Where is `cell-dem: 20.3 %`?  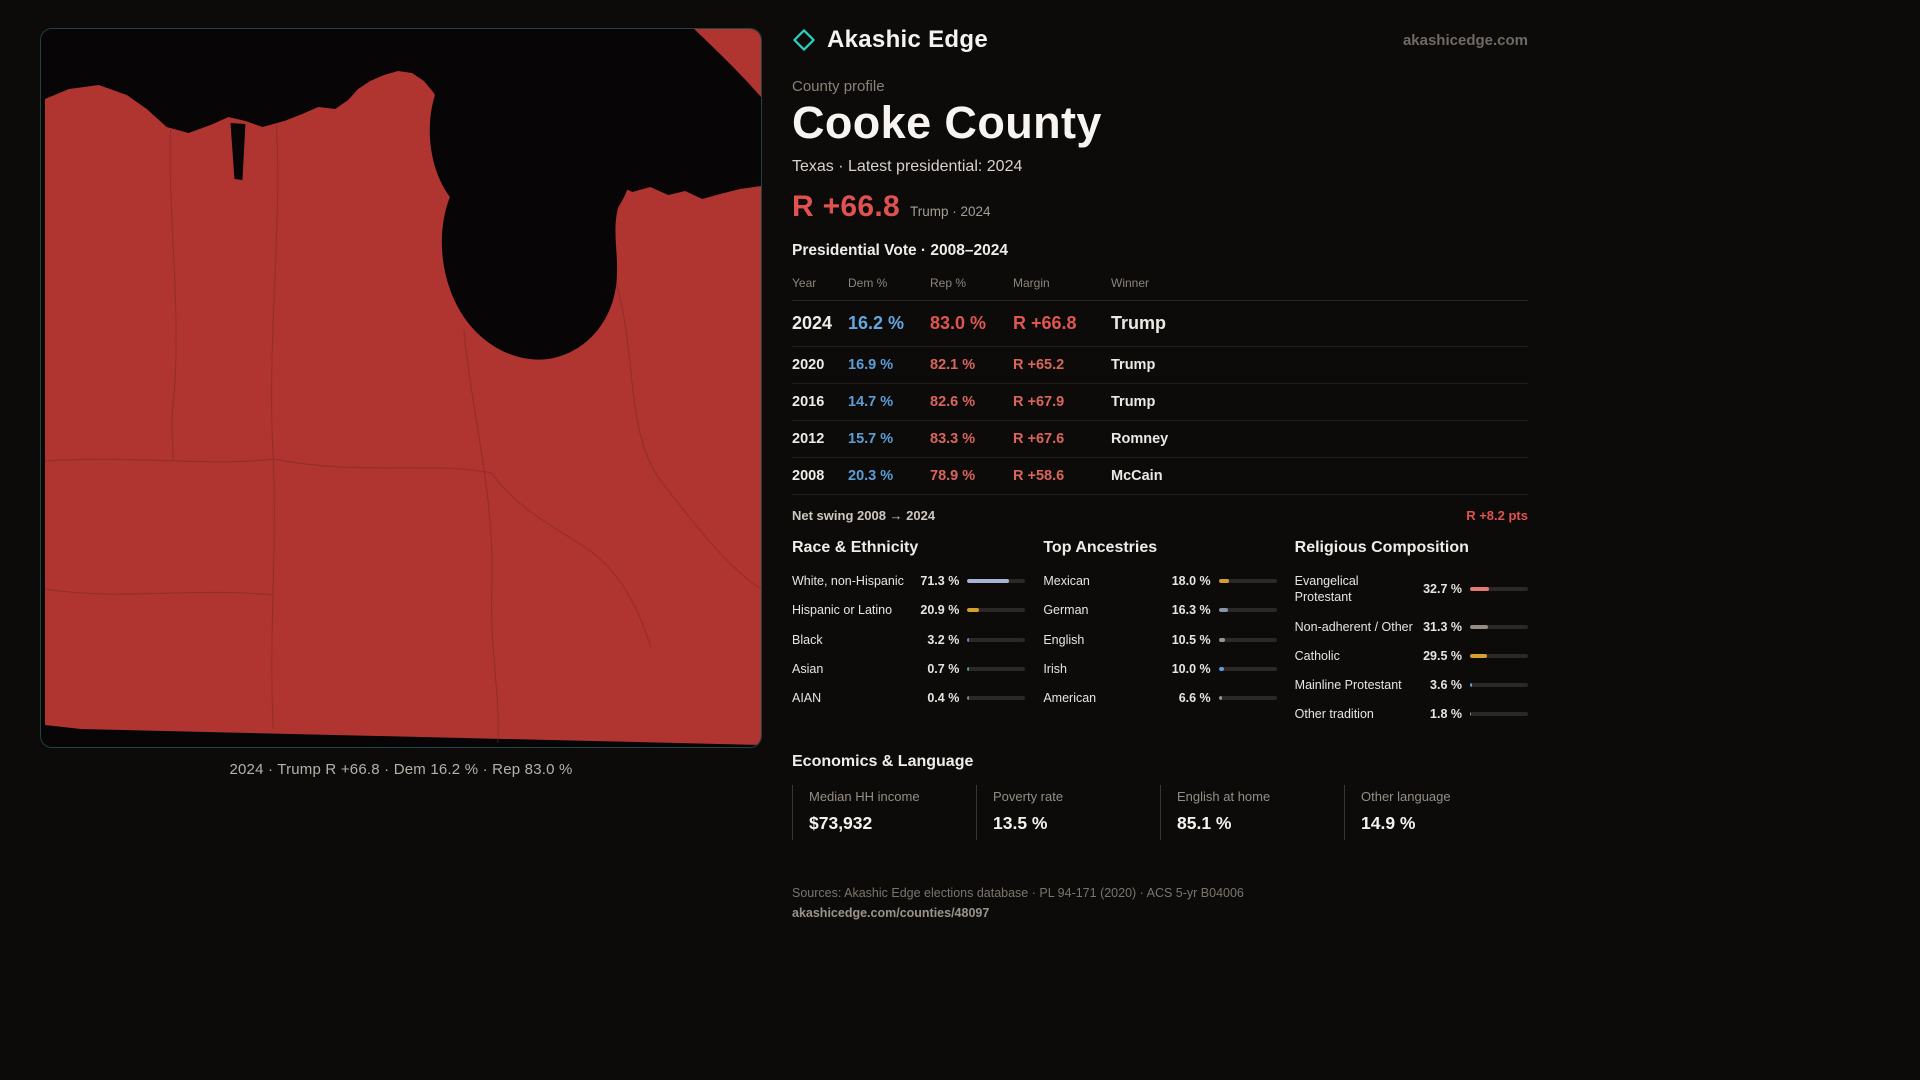
cell-dem: 20.3 % is located at coordinates (871, 475).